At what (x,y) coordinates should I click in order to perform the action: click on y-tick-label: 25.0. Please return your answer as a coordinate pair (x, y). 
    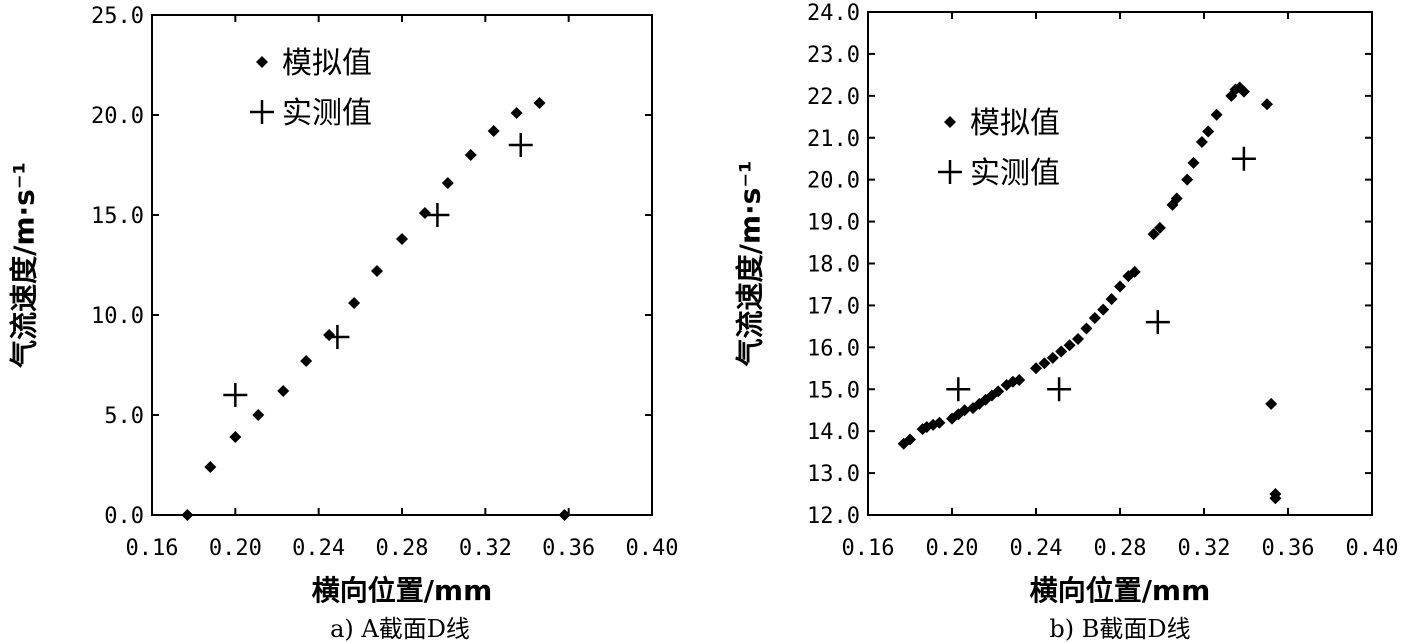
    Looking at the image, I should click on (117, 16).